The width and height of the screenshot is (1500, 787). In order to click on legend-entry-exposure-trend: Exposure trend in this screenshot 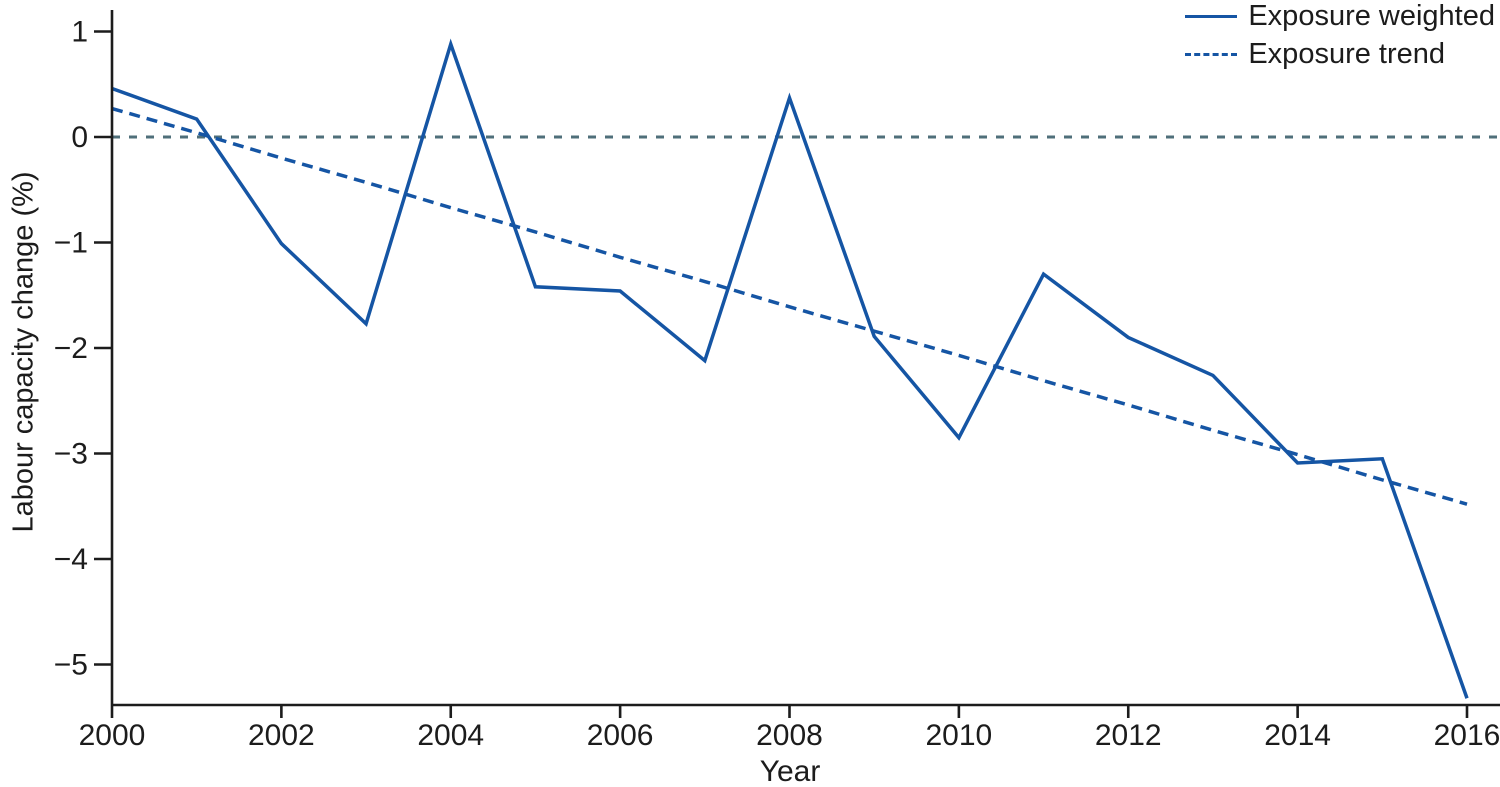, I will do `click(1340, 54)`.